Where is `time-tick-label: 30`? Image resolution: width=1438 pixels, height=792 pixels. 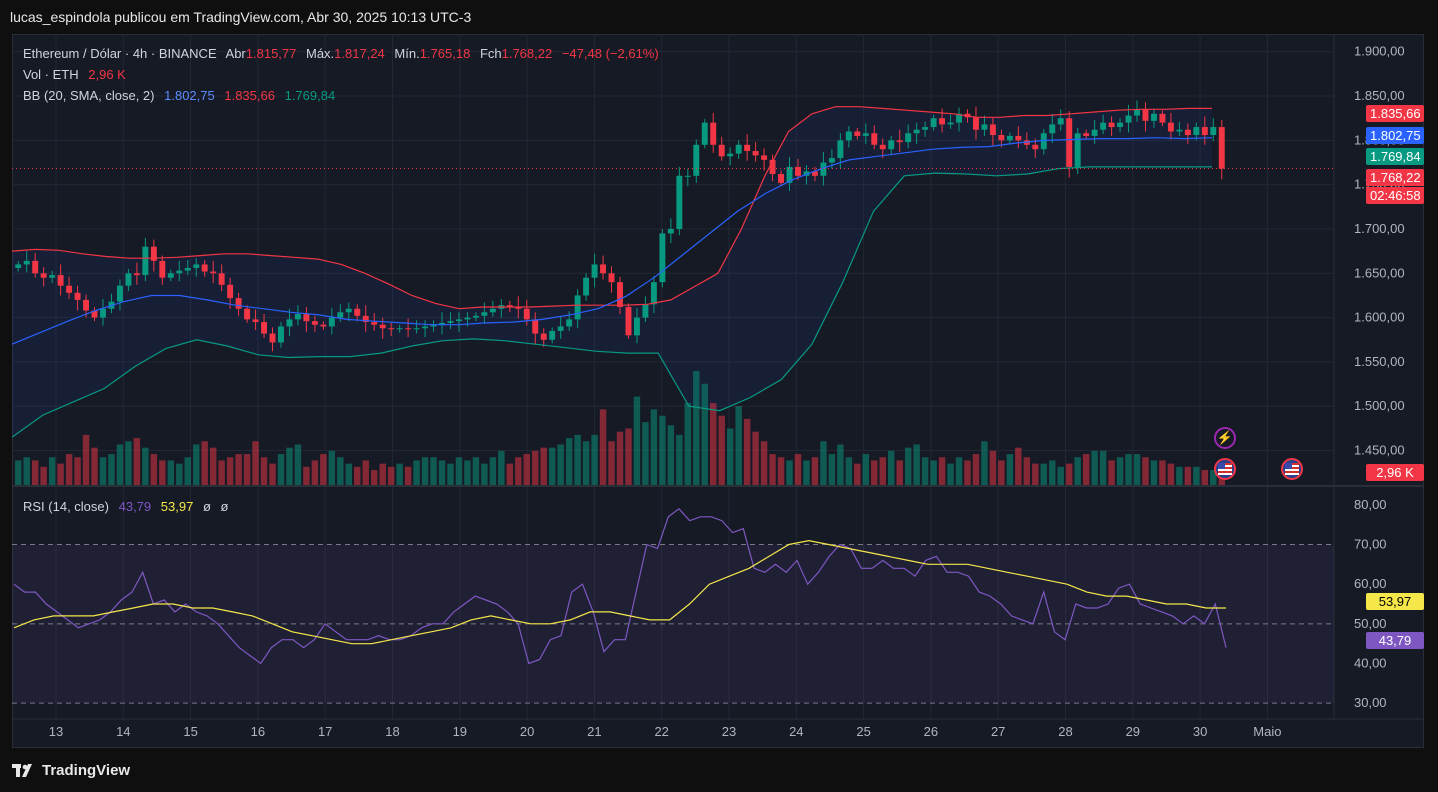 time-tick-label: 30 is located at coordinates (1200, 731).